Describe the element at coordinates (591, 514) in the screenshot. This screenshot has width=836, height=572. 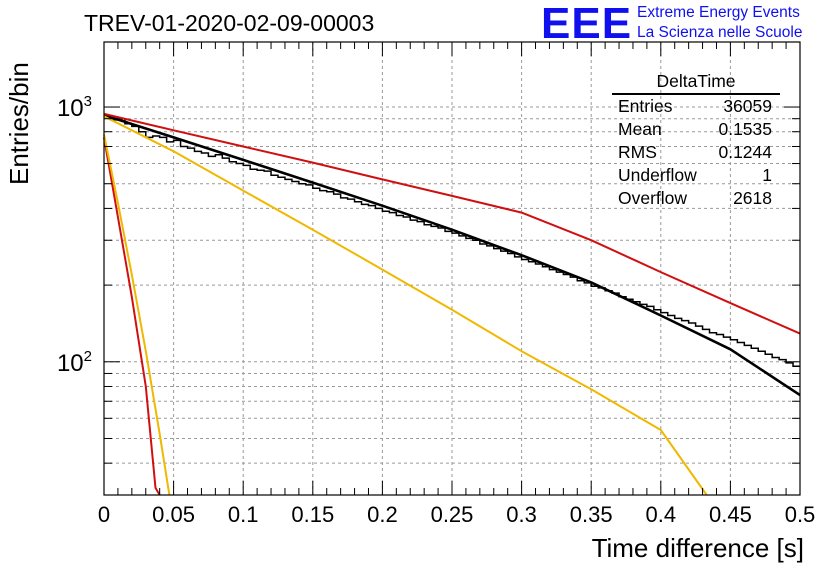
I see `x-tick-label: 0.35` at that location.